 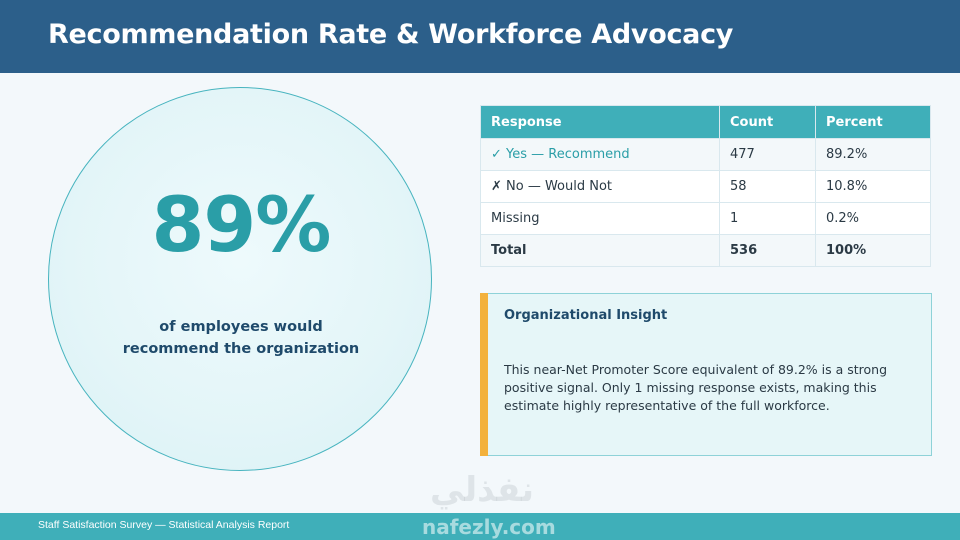 I want to click on header-response: Response, so click(x=600, y=122).